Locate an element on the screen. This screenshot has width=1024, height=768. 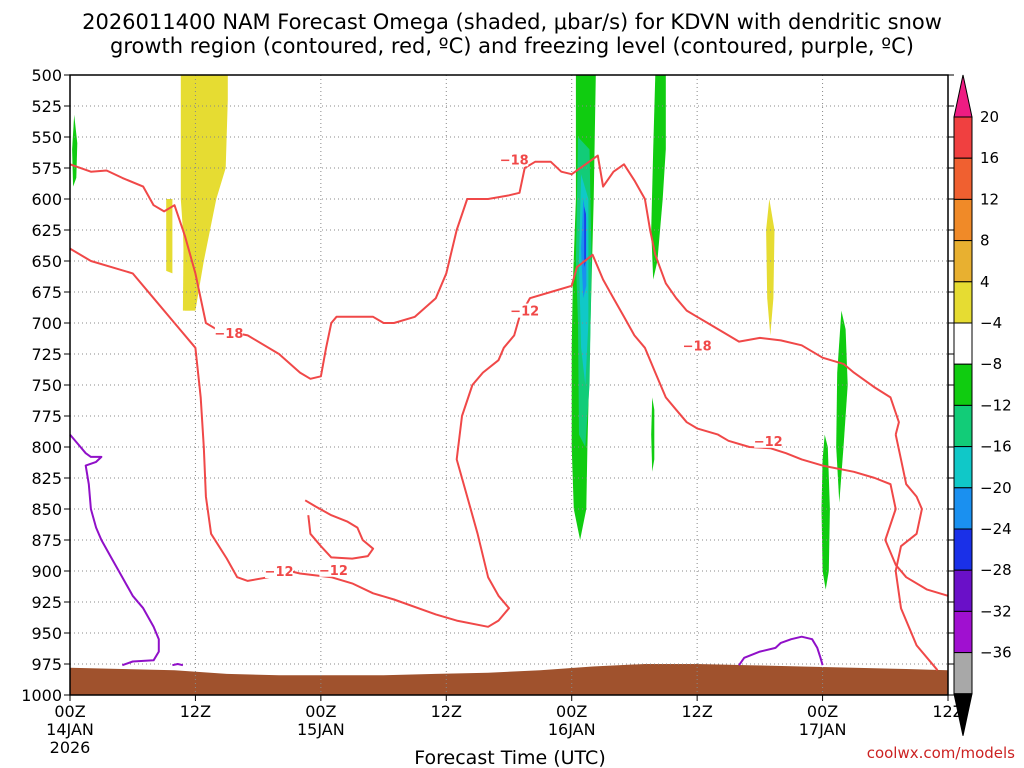
contour-freezing-left is located at coordinates (114, 550).